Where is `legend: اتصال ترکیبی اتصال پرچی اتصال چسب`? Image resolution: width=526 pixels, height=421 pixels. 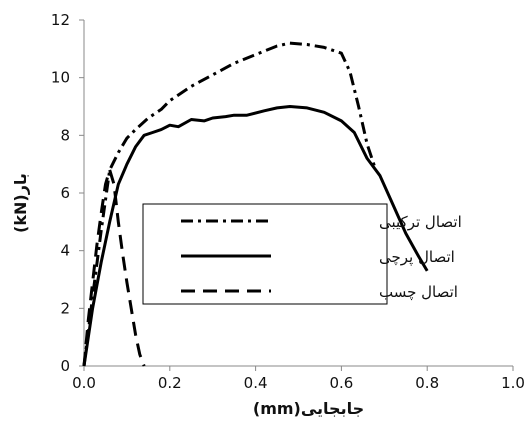 legend: اتصال ترکیبی اتصال پرچی اتصال چسب is located at coordinates (302, 254).